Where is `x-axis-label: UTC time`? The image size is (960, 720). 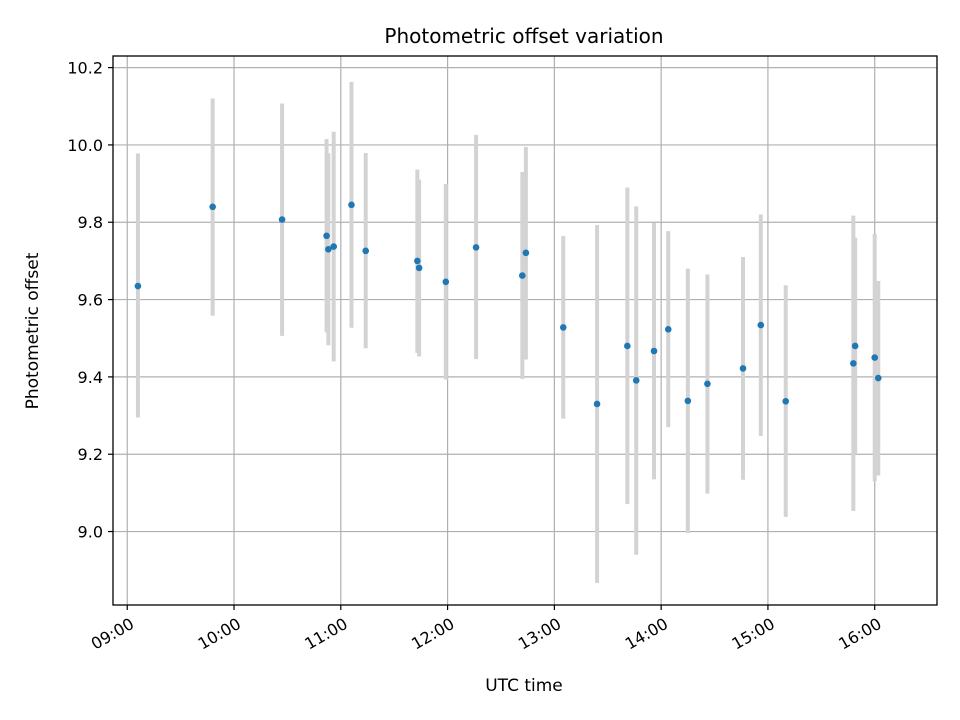
x-axis-label: UTC time is located at coordinates (524, 686).